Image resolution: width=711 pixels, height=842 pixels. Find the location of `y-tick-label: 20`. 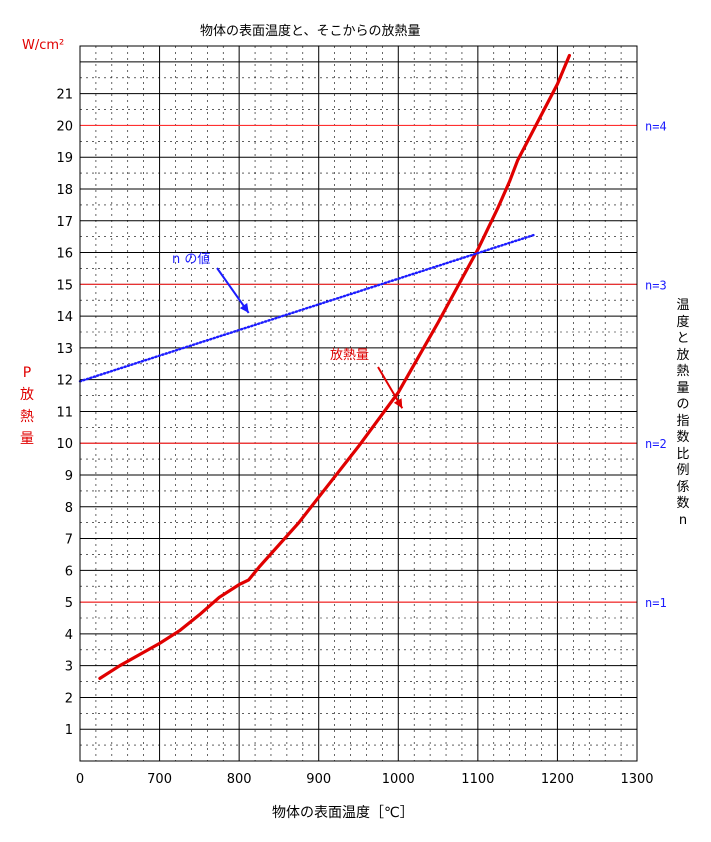

y-tick-label: 20 is located at coordinates (64, 126).